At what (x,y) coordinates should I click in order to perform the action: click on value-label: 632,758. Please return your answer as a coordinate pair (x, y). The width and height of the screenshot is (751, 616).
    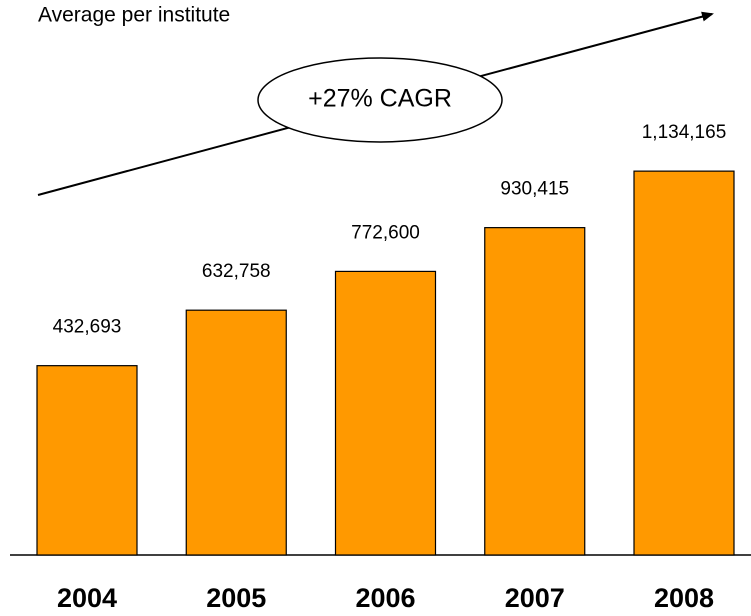
    Looking at the image, I should click on (236, 271).